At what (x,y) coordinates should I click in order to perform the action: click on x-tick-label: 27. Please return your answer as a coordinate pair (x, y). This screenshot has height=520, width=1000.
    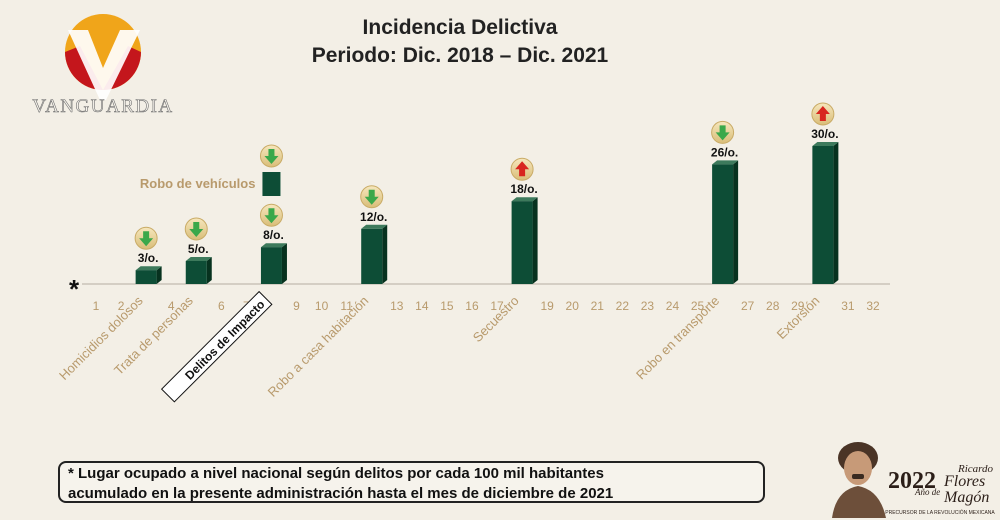
    Looking at the image, I should click on (748, 306).